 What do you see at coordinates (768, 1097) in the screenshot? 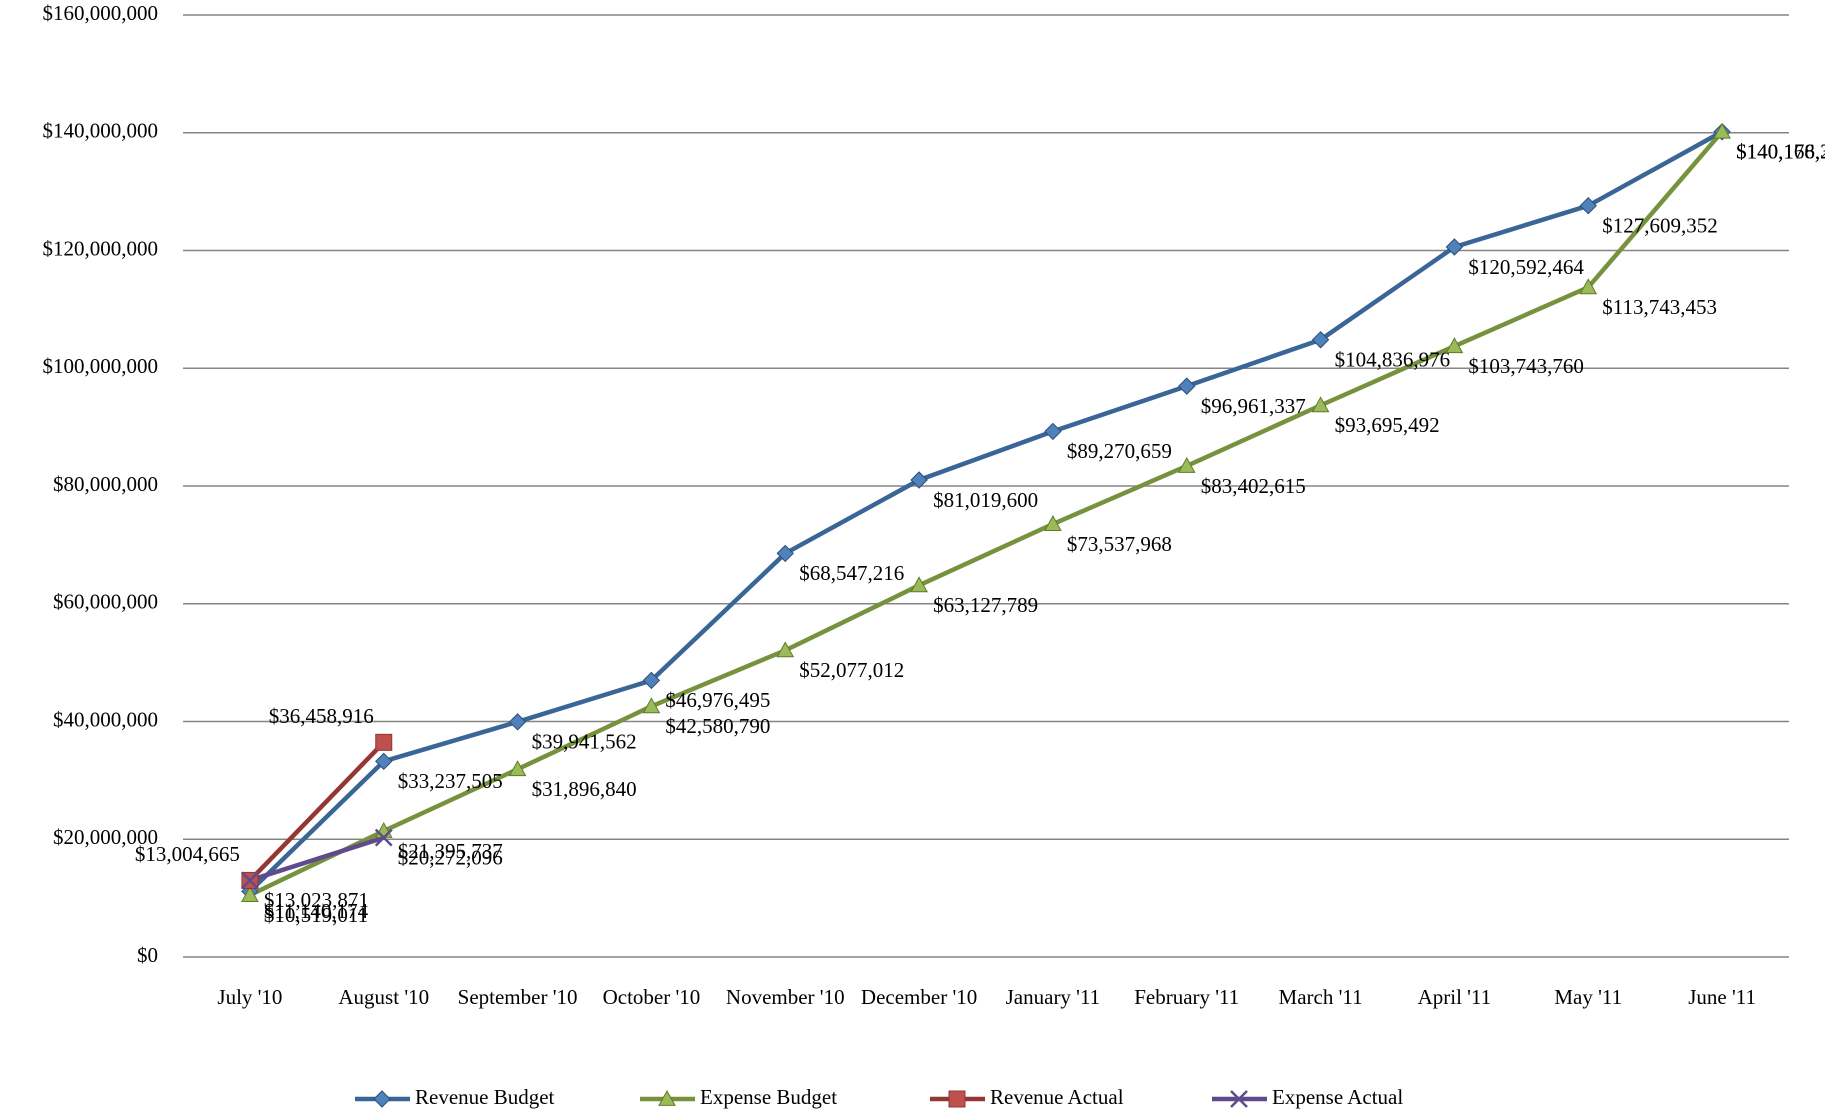
I see `legend-label: Expense Budget` at bounding box center [768, 1097].